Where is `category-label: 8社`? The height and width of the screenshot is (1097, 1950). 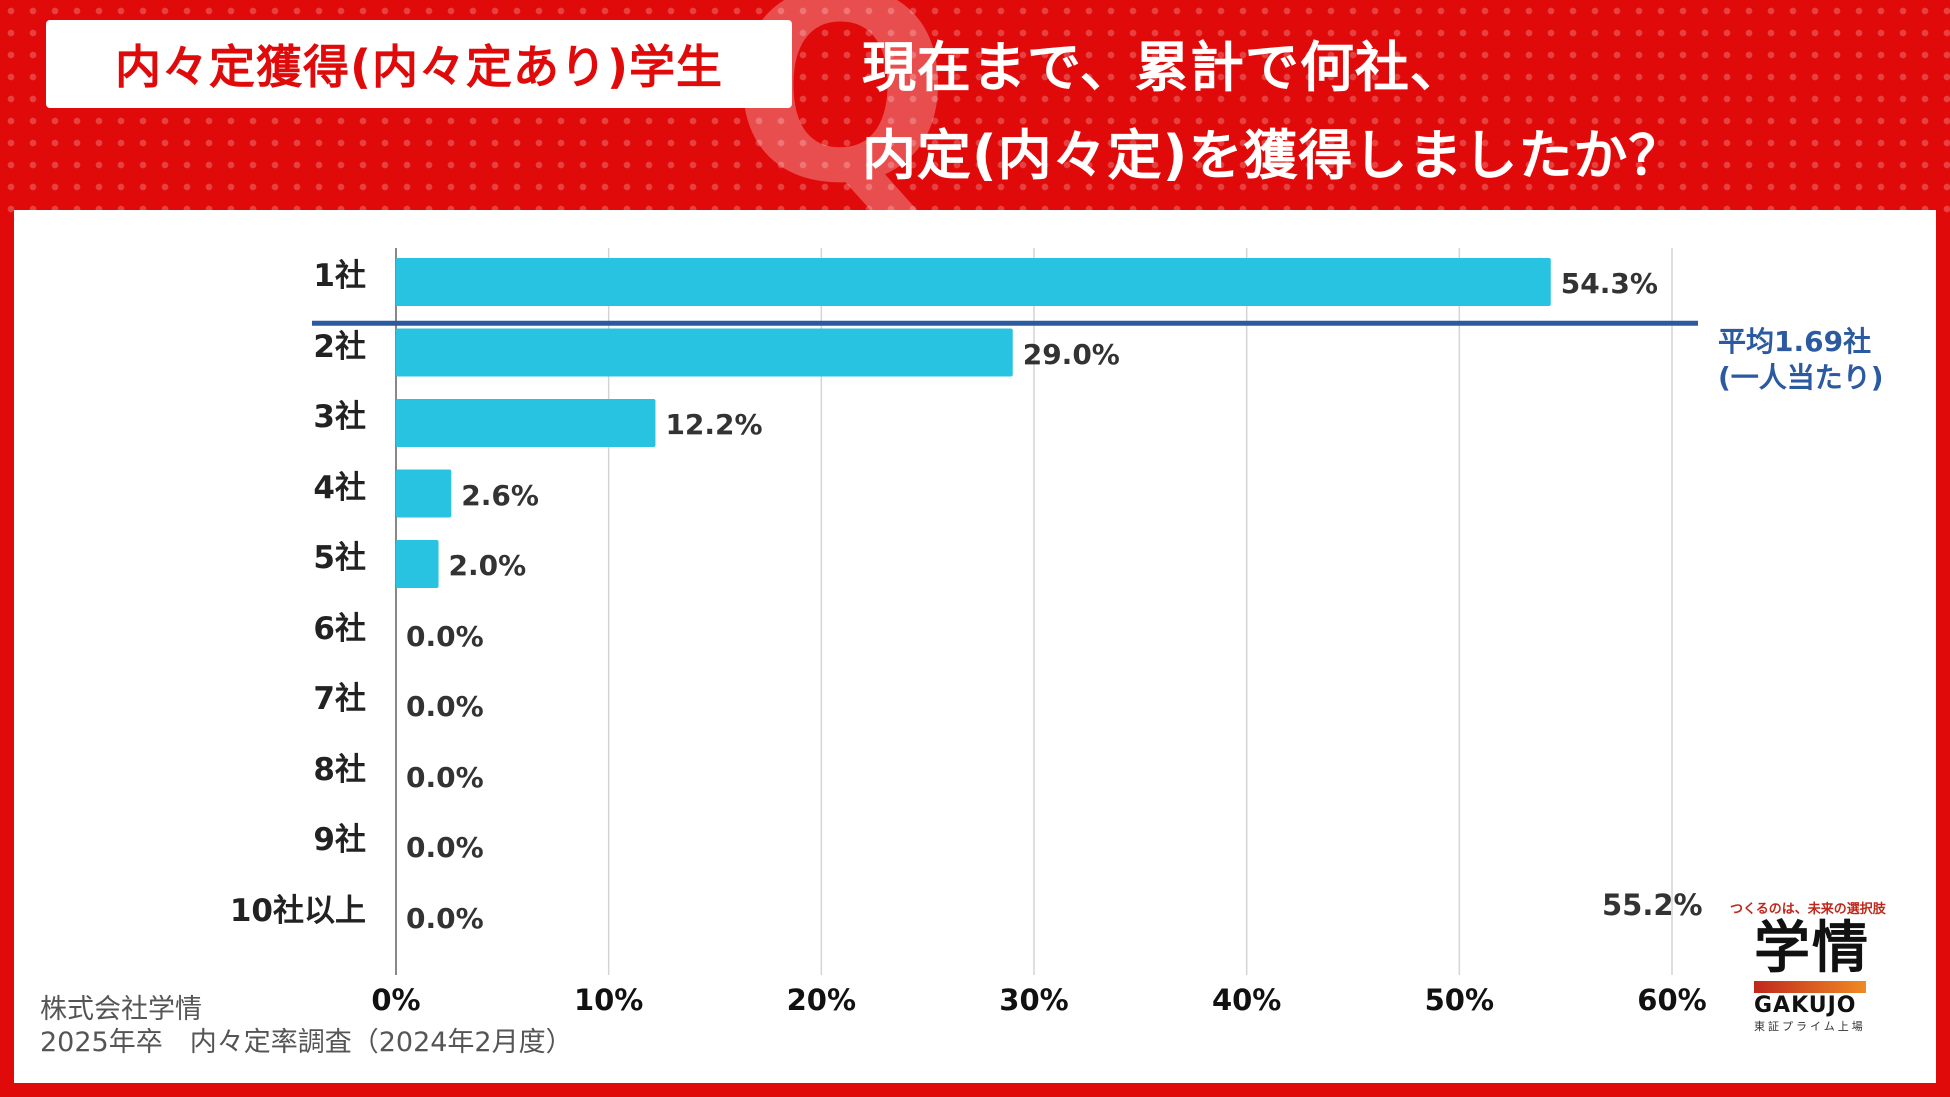
category-label: 8社 is located at coordinates (339, 769).